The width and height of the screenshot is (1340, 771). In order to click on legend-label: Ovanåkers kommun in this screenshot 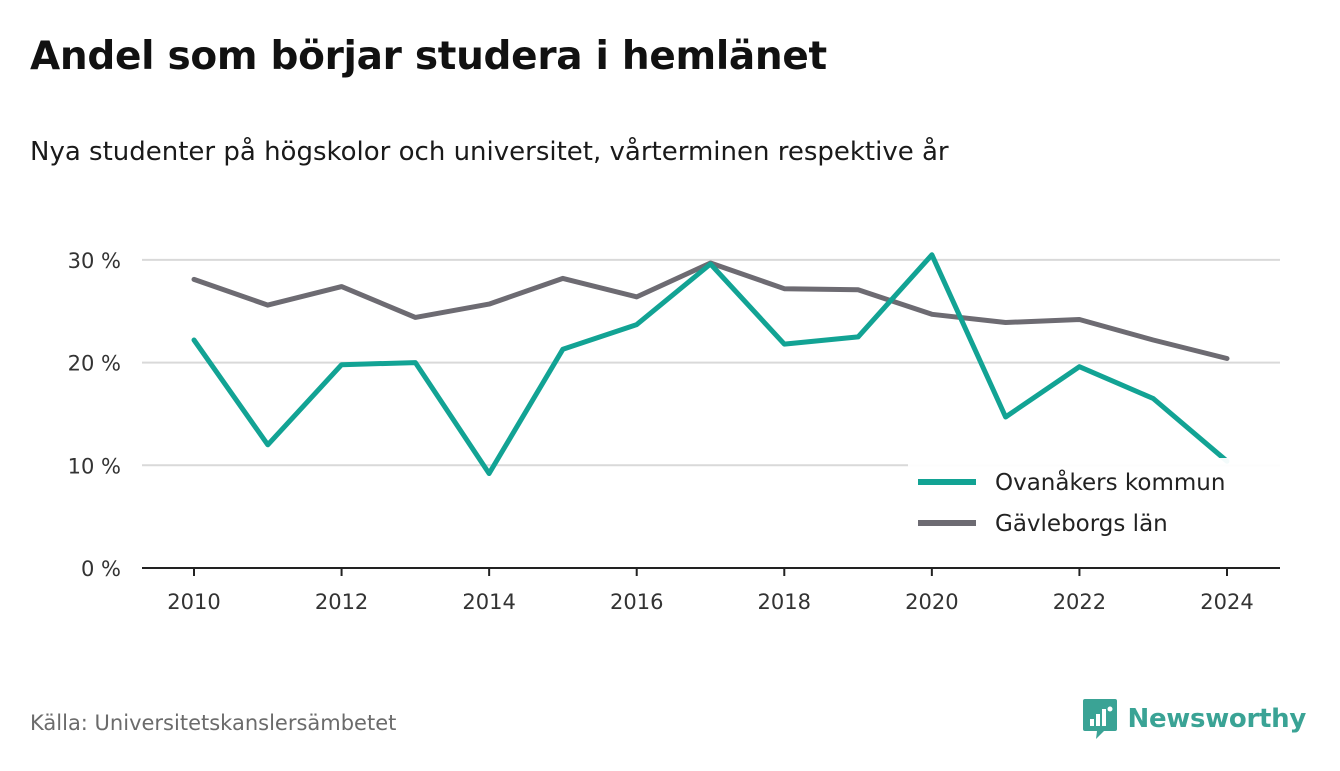, I will do `click(1110, 482)`.